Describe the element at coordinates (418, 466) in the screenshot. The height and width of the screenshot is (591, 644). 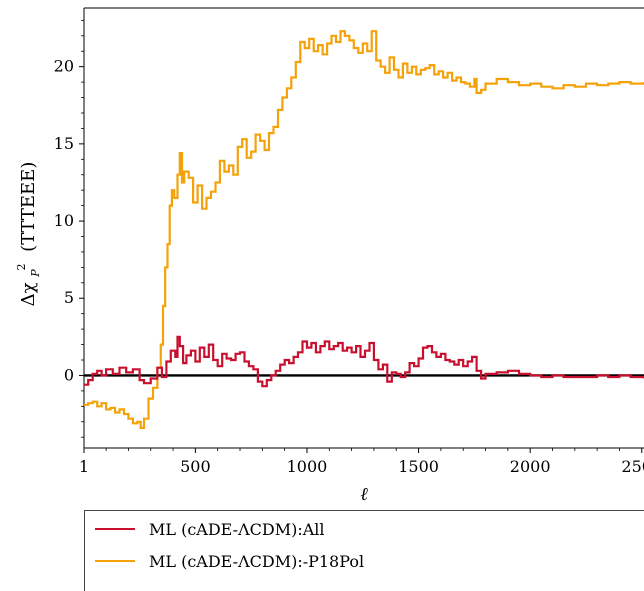
I see `x-tick-label: 1500` at that location.